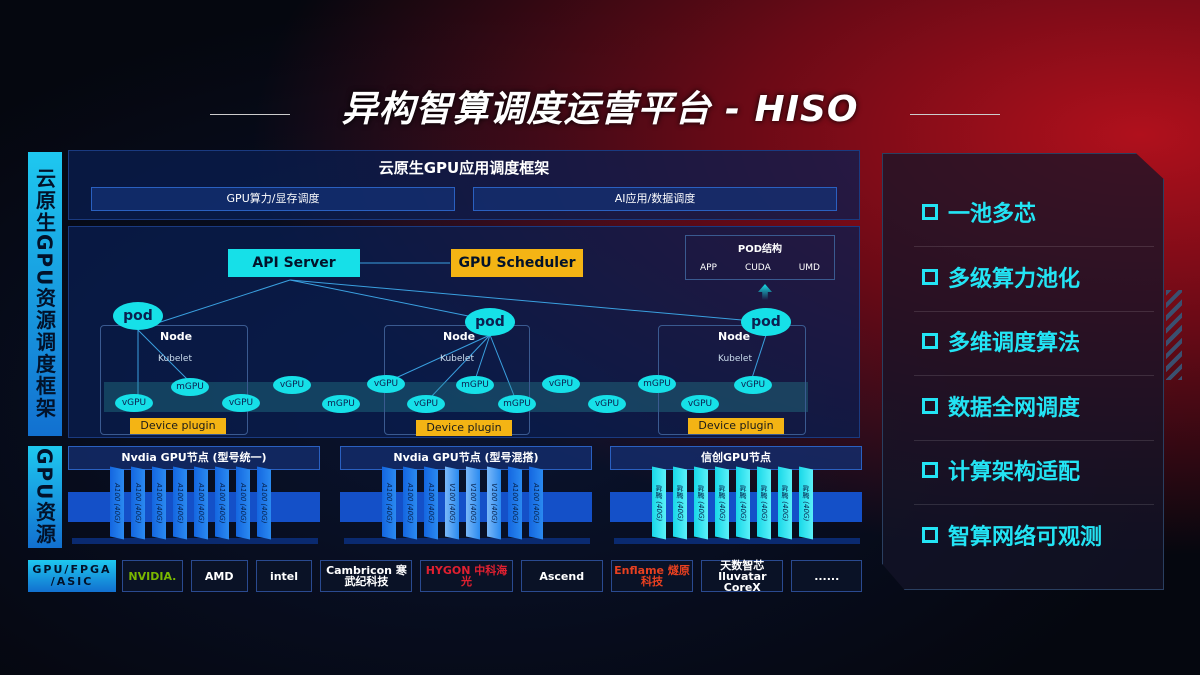  What do you see at coordinates (757, 268) in the screenshot?
I see `pod-structure-cuda: CUDA` at bounding box center [757, 268].